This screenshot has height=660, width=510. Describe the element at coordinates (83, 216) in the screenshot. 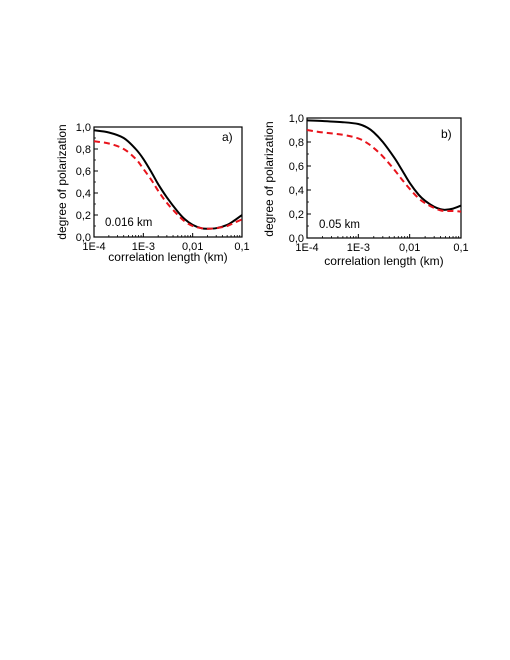

I see `panel-a-y-tick-label: 0,2` at that location.